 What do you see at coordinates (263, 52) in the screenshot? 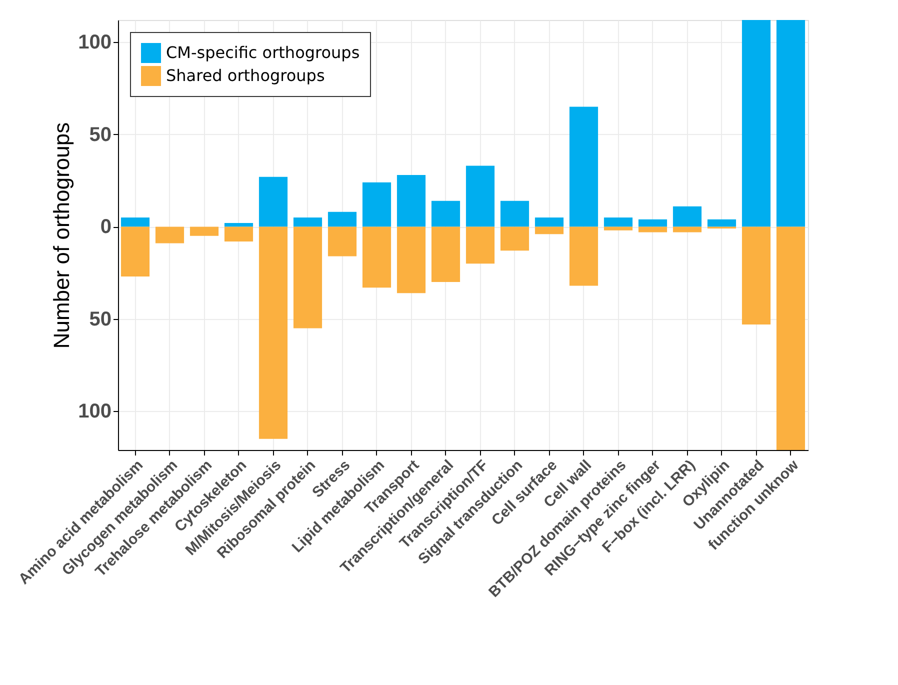
I see `legend-label: CM-specific orthogroups` at bounding box center [263, 52].